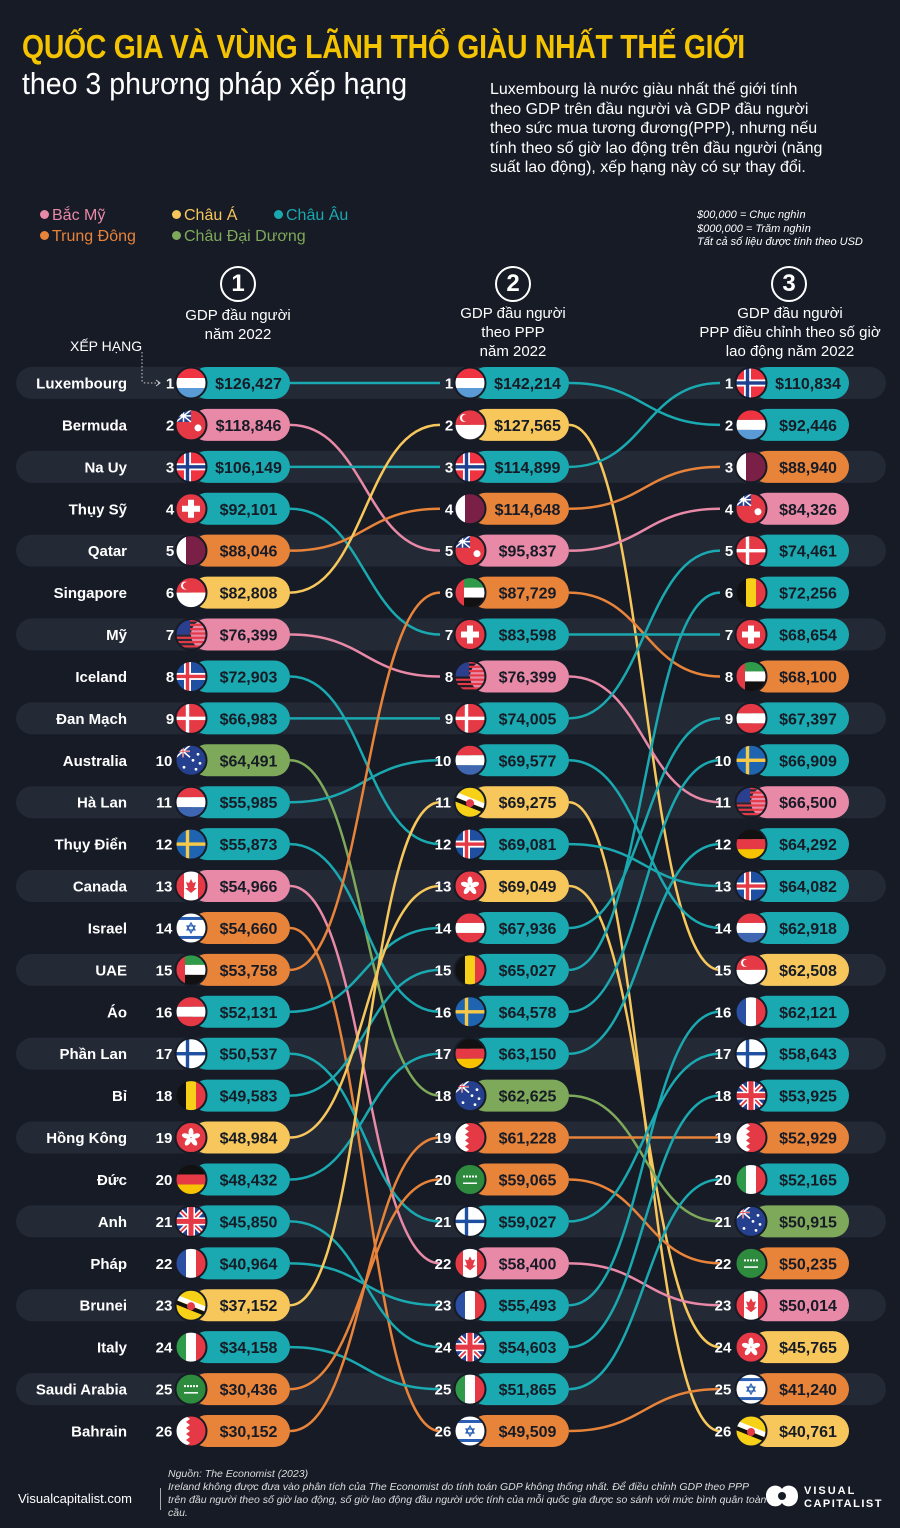 Image resolution: width=900 pixels, height=1528 pixels. What do you see at coordinates (365, 970) in the screenshot?
I see `connector-at` at bounding box center [365, 970].